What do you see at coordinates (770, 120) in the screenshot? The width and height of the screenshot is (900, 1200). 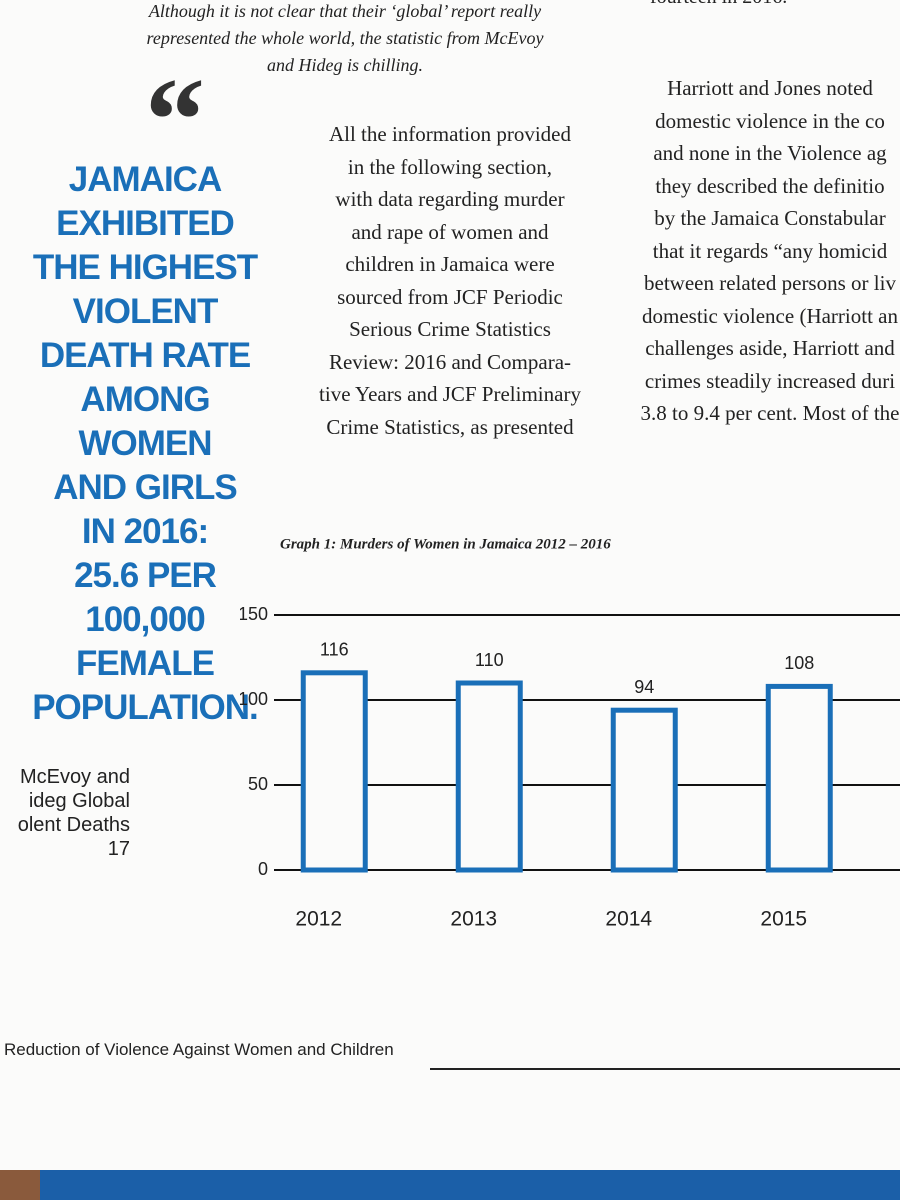 I see `text-line: domestic violence in the co` at bounding box center [770, 120].